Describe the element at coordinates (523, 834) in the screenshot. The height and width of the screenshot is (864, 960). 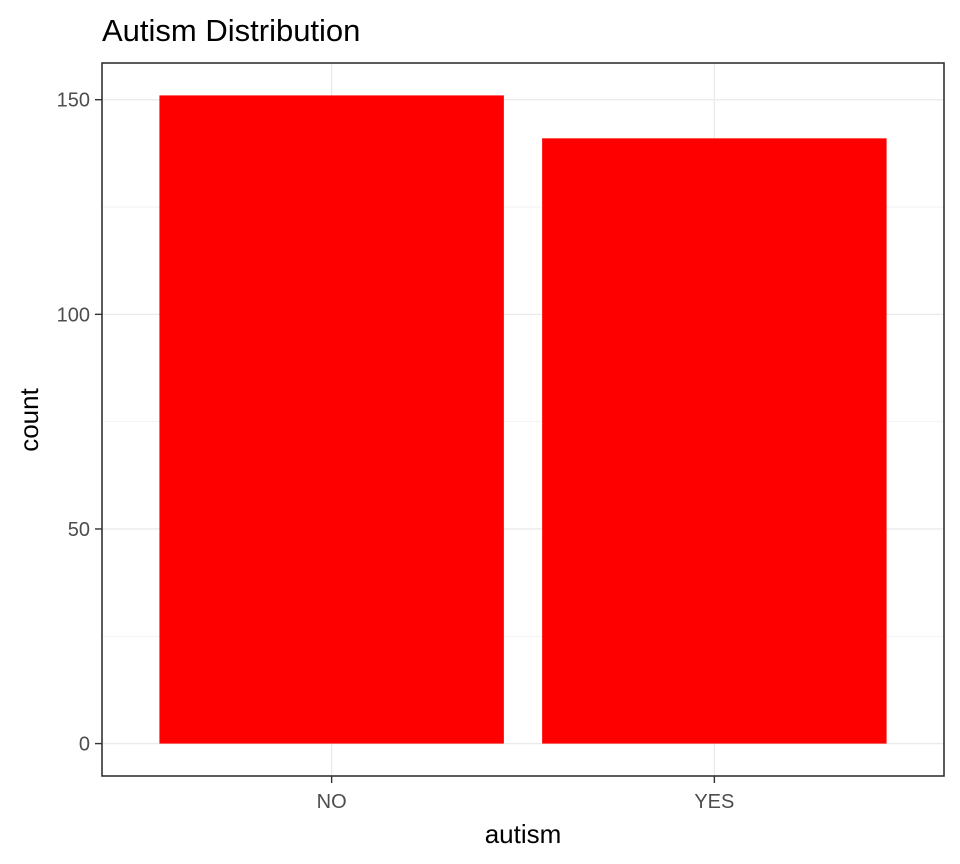
I see `x-axis-title: autism` at that location.